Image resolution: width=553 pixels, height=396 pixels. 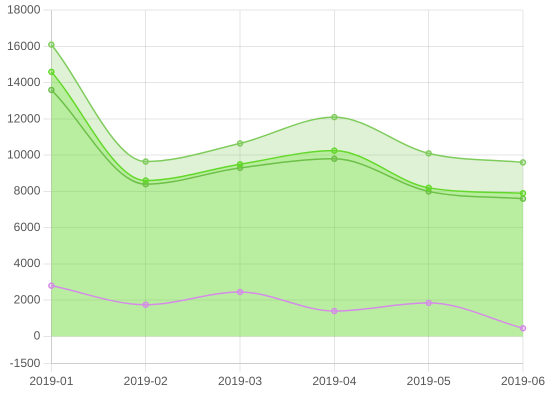 What do you see at coordinates (334, 381) in the screenshot?
I see `x-tick-label: 2019-04` at bounding box center [334, 381].